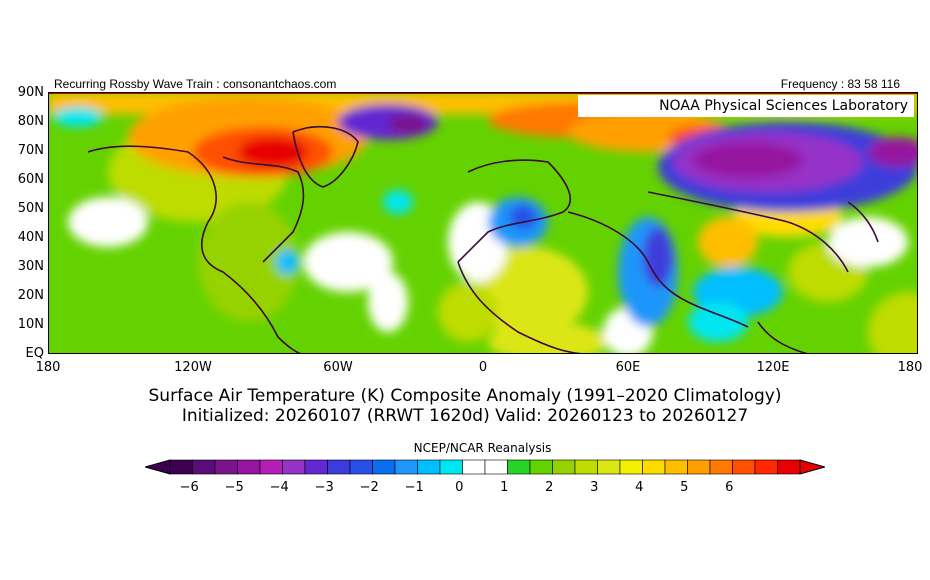  What do you see at coordinates (30, 324) in the screenshot?
I see `lat-label-10n: 10N` at bounding box center [30, 324].